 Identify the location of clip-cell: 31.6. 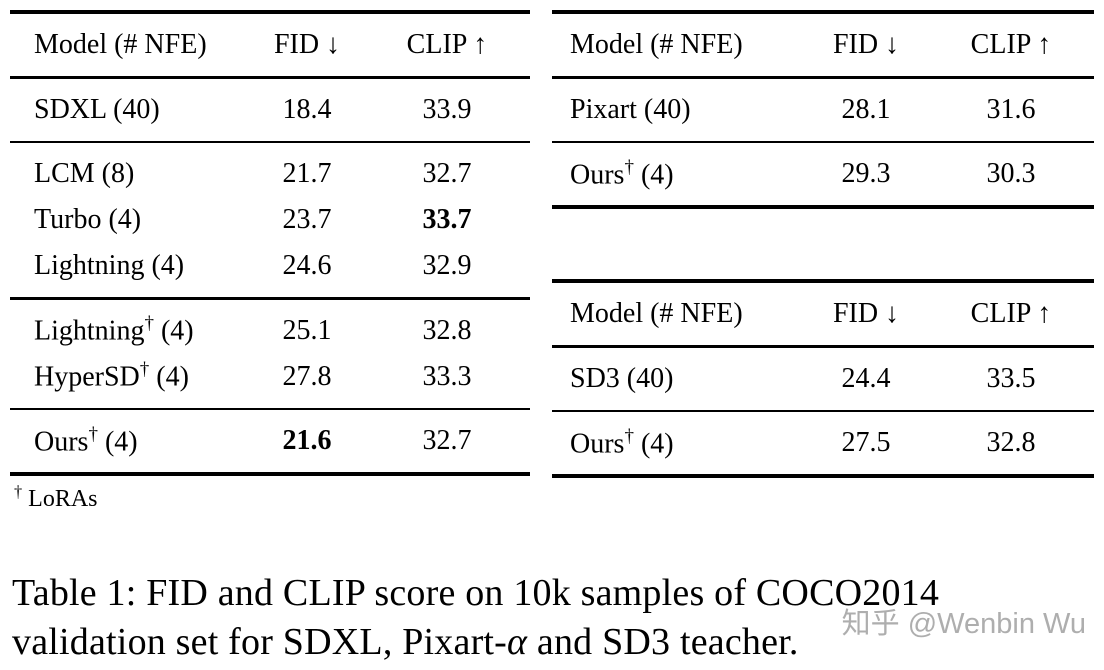
(1011, 109).